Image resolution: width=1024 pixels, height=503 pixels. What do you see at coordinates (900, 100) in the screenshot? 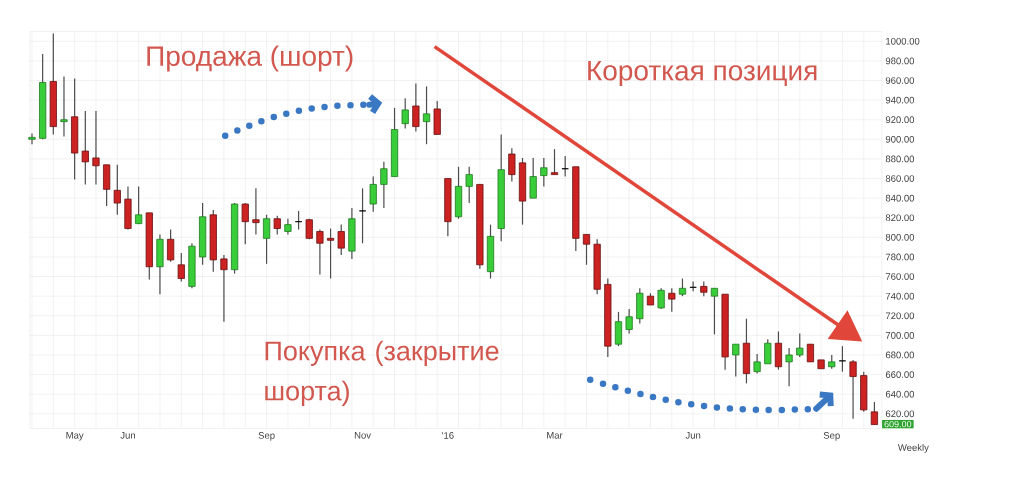
I see `y-tick-label: 940.00` at bounding box center [900, 100].